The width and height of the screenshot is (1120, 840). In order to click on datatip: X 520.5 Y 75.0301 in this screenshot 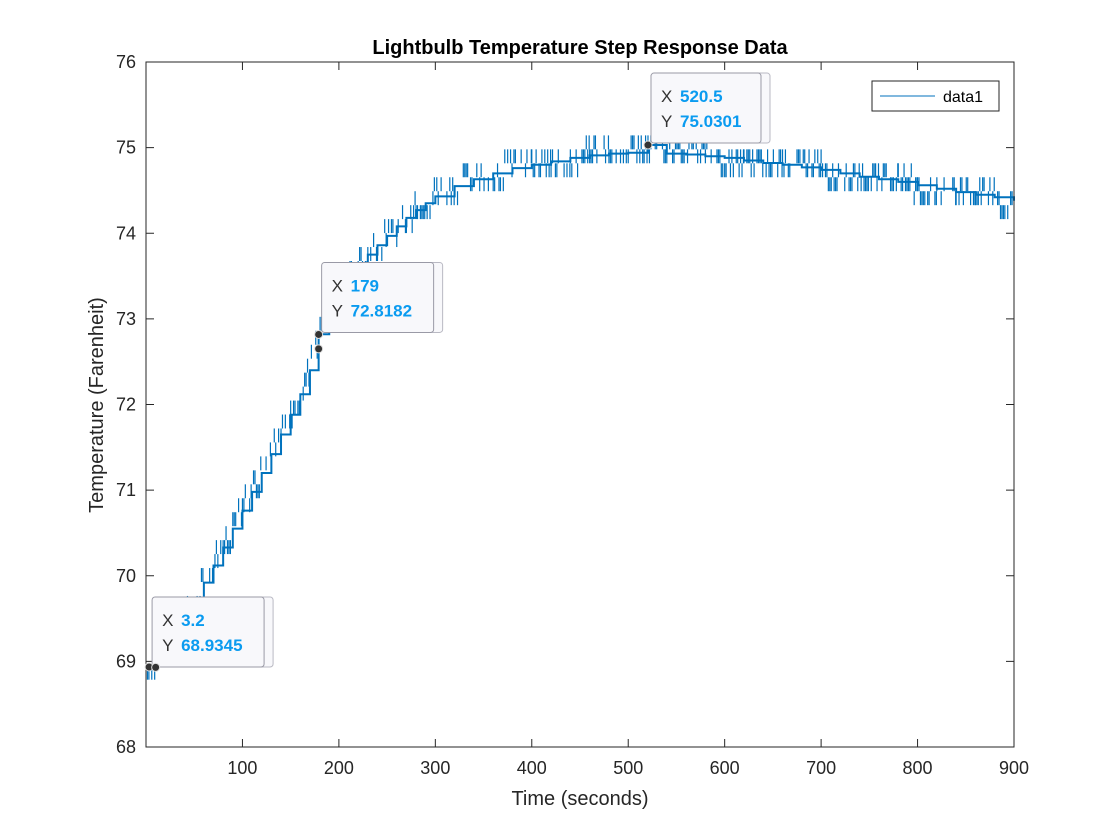, I will do `click(707, 111)`.